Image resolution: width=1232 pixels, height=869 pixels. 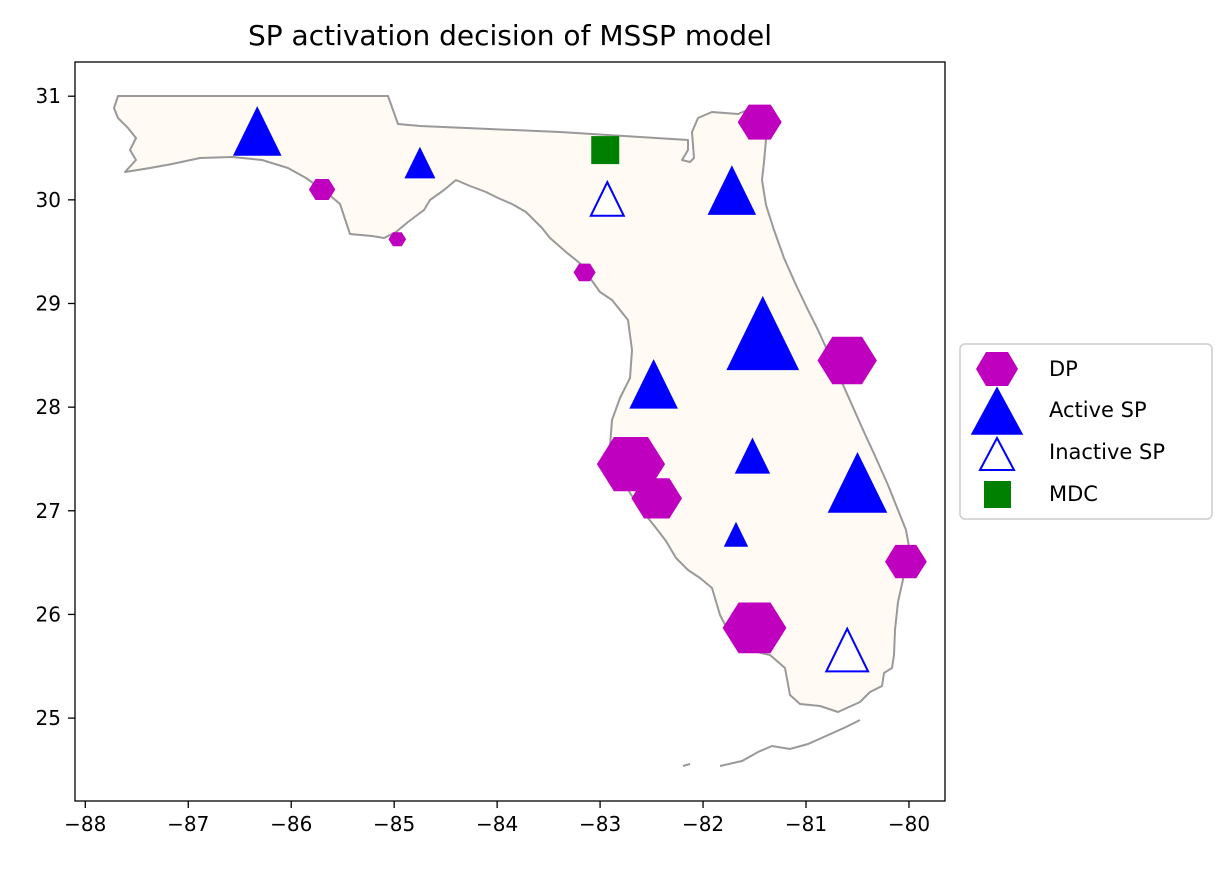 What do you see at coordinates (510, 35) in the screenshot?
I see `chart-title: SP activation decision of MSSP model` at bounding box center [510, 35].